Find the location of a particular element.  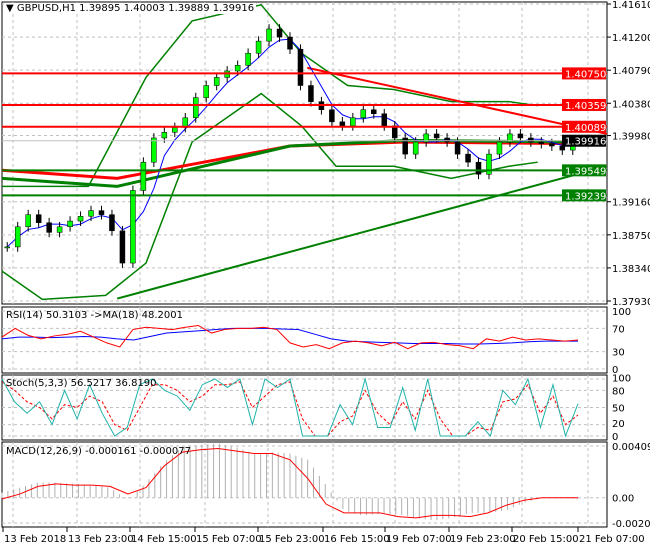

x-tick-label: 19 Feb 23:00 is located at coordinates (483, 539).